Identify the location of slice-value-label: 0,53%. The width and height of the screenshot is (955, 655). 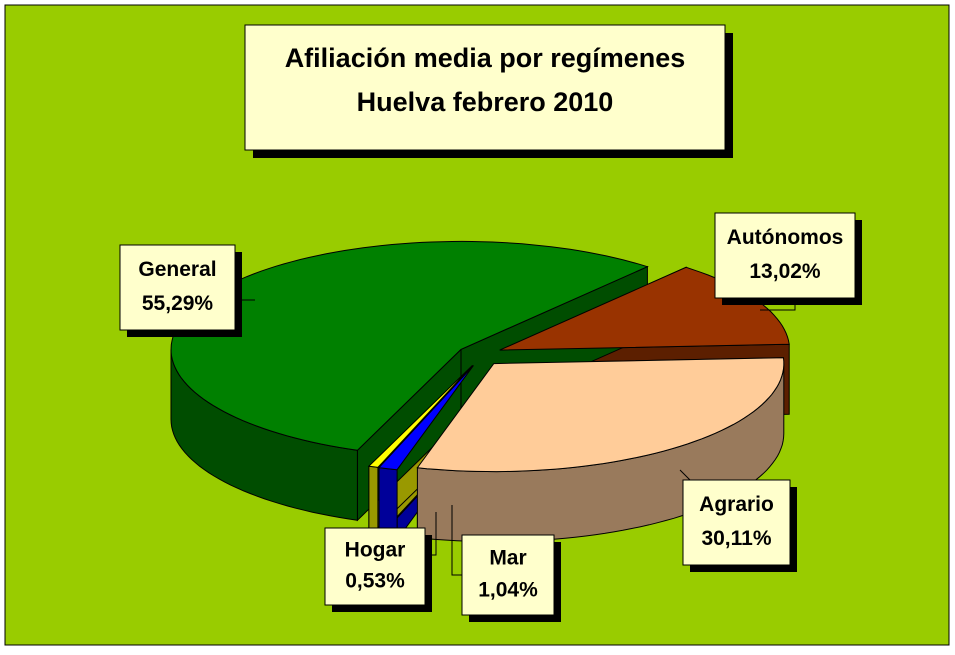
(375, 580).